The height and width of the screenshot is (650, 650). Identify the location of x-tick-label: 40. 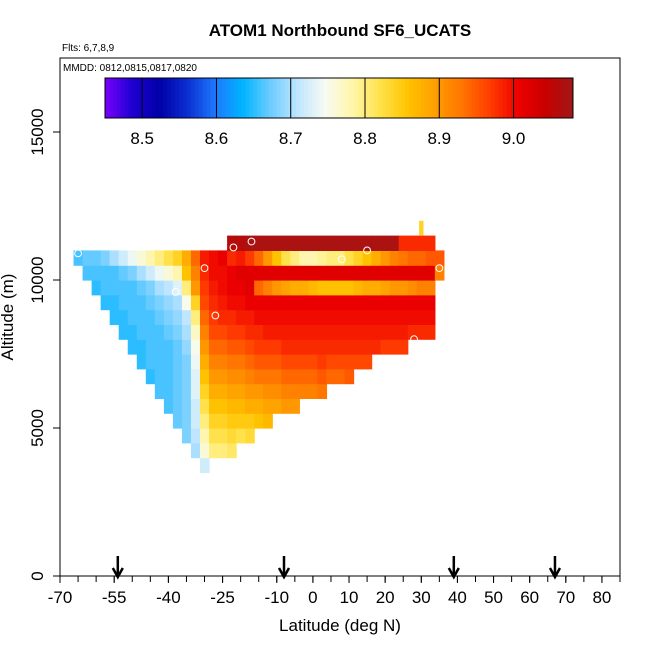
(457, 597).